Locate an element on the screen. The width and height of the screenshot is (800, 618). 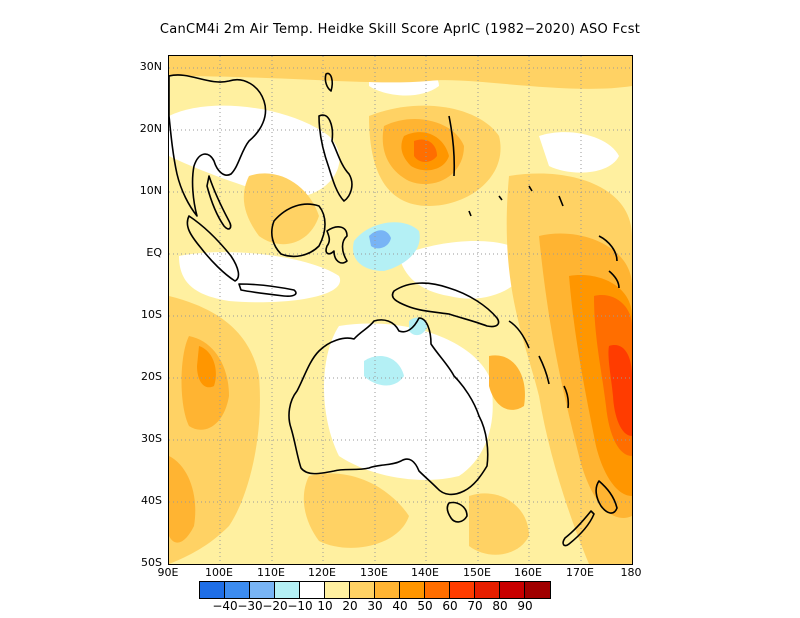
color-scale-label: −30 is located at coordinates (250, 606).